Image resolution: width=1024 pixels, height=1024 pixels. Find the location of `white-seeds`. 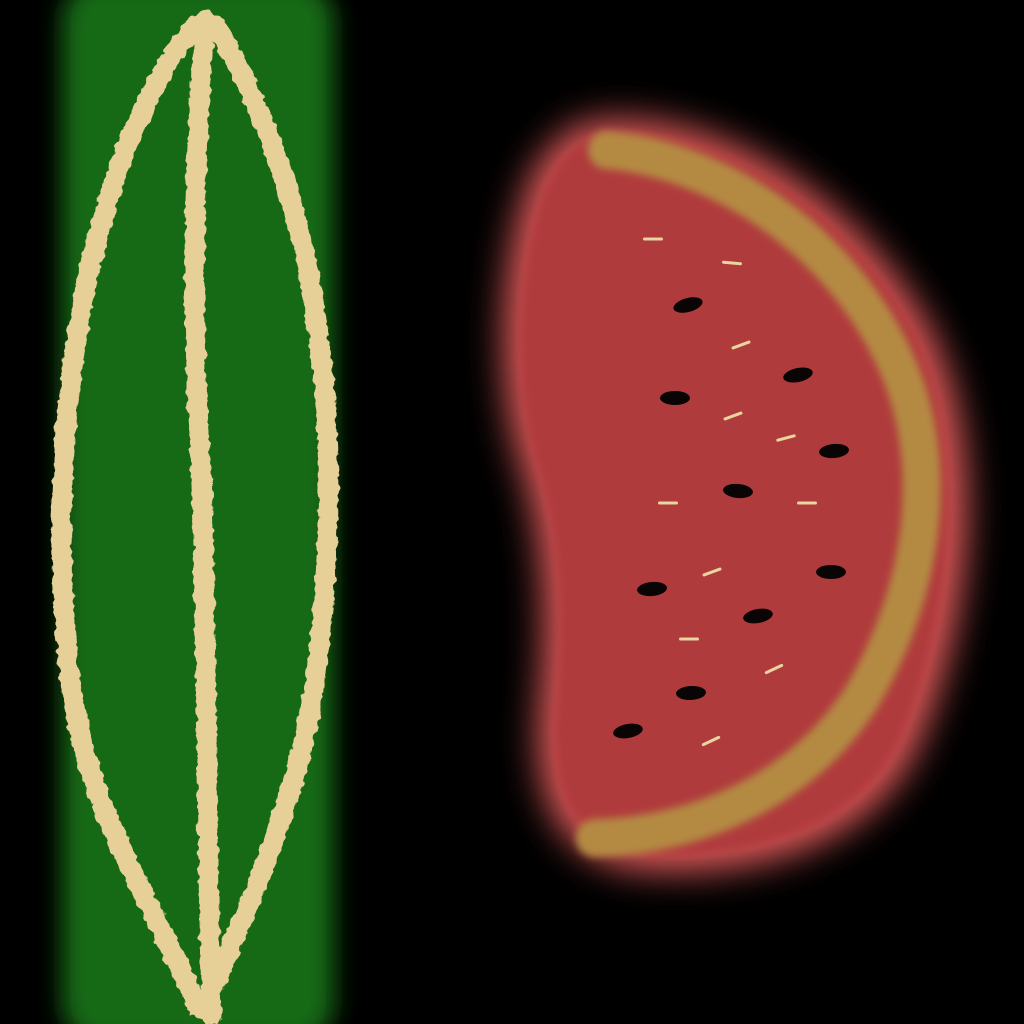

white-seeds is located at coordinates (730, 492).